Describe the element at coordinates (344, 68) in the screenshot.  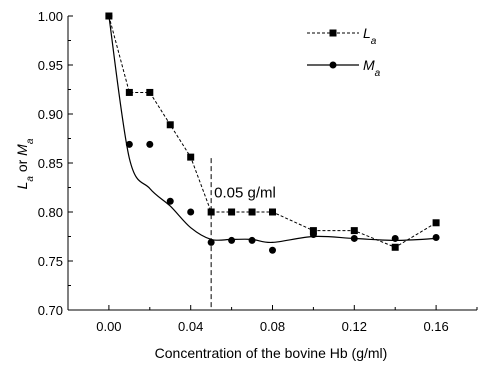
I see `legend-item: Ma` at that location.